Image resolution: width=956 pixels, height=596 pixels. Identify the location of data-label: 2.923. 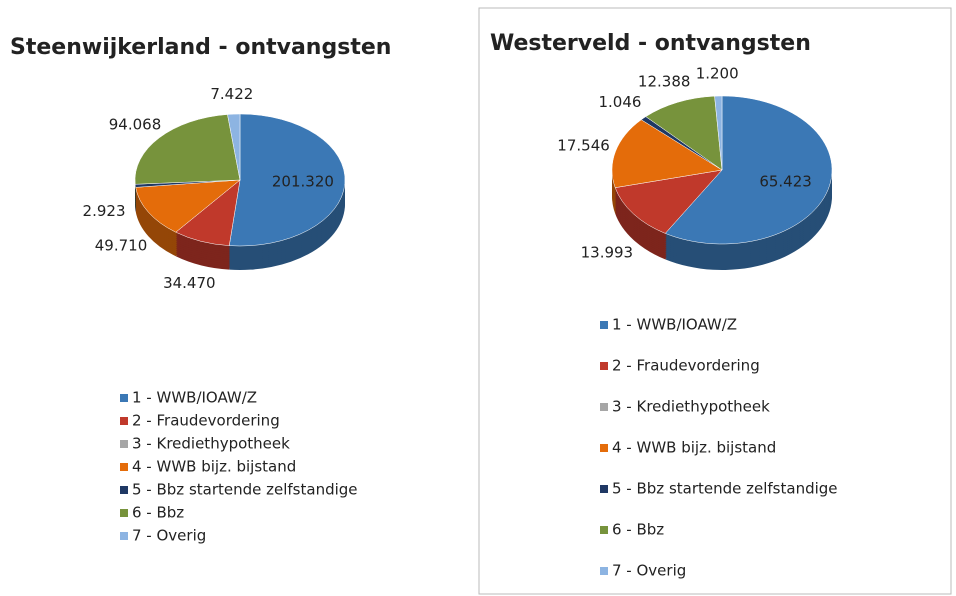
(104, 211).